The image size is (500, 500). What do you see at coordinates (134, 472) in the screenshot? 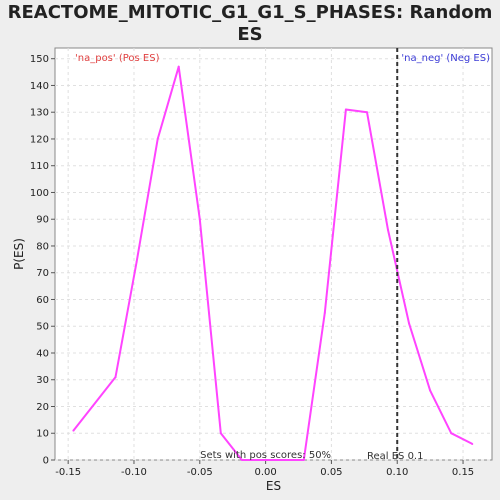
I see `x-tick-label: -0.10` at bounding box center [134, 472].